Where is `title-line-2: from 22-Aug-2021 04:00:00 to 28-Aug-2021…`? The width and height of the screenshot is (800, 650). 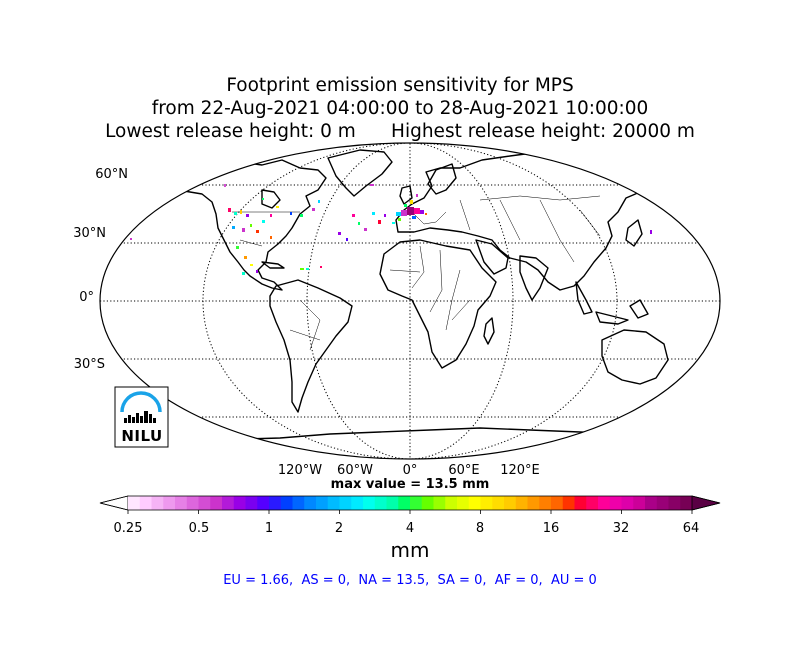 title-line-2: from 22-Aug-2021 04:00:00 to 28-Aug-2021… is located at coordinates (400, 108).